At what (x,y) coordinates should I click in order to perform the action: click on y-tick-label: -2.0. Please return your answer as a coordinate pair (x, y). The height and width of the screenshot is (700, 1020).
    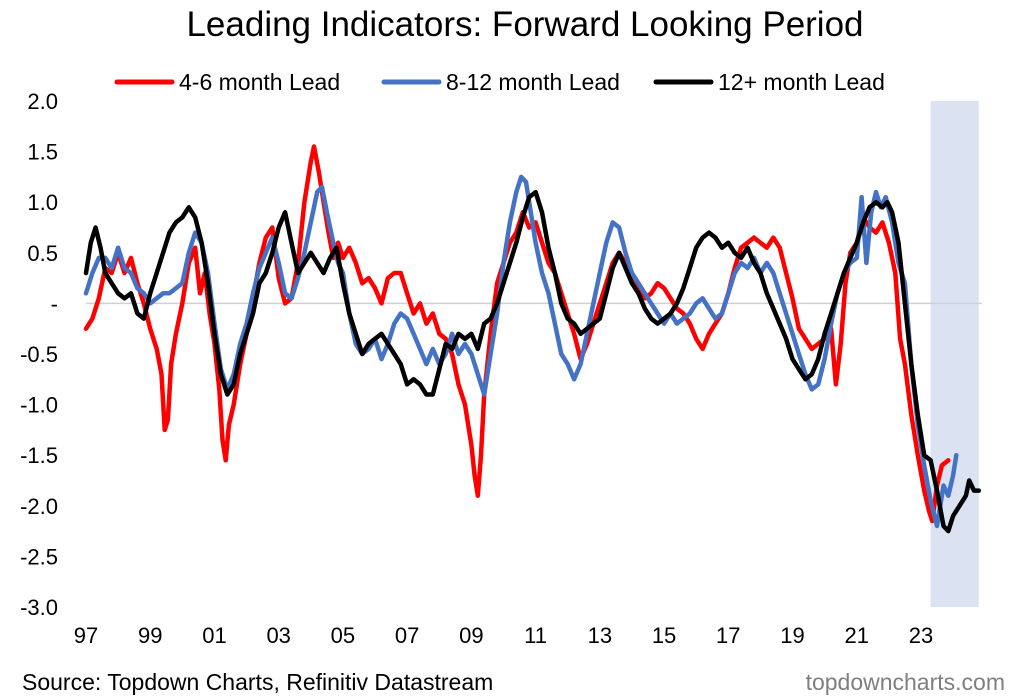
    Looking at the image, I should click on (39, 506).